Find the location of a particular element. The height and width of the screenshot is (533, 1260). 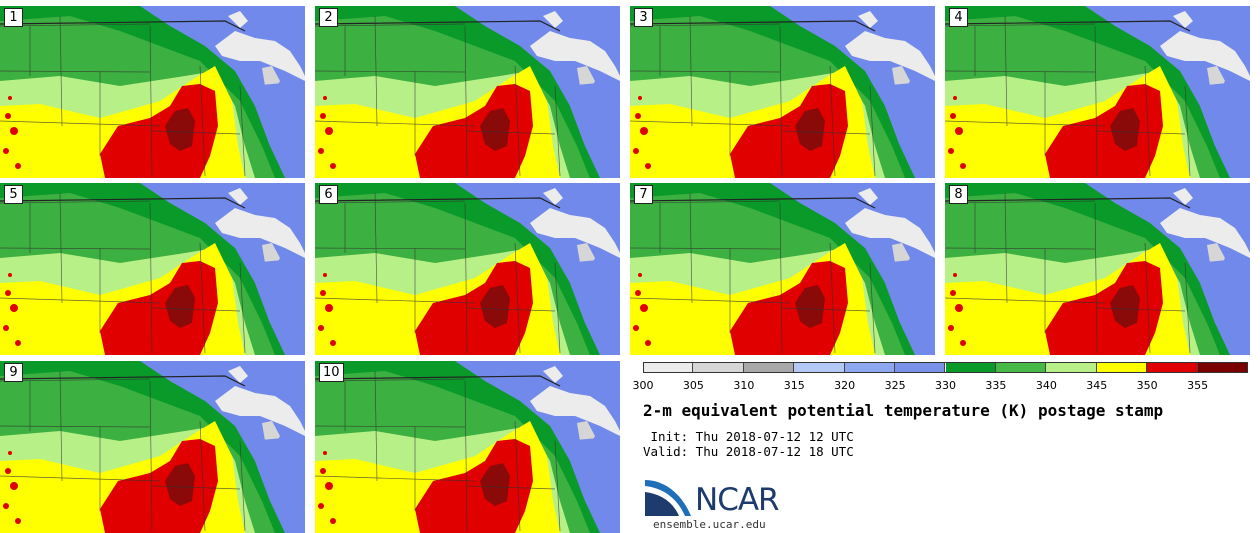

panel-member-label: 5 is located at coordinates (13, 194).